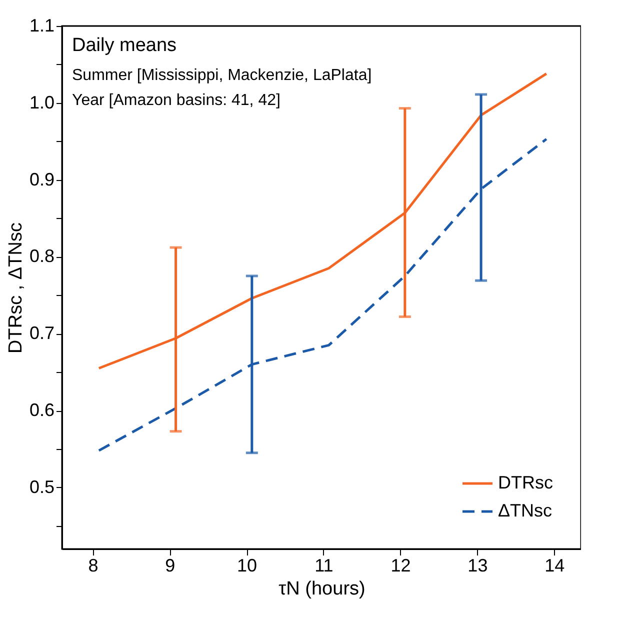 The height and width of the screenshot is (629, 637). Describe the element at coordinates (41, 102) in the screenshot. I see `y-tick-label: 1.0` at that location.